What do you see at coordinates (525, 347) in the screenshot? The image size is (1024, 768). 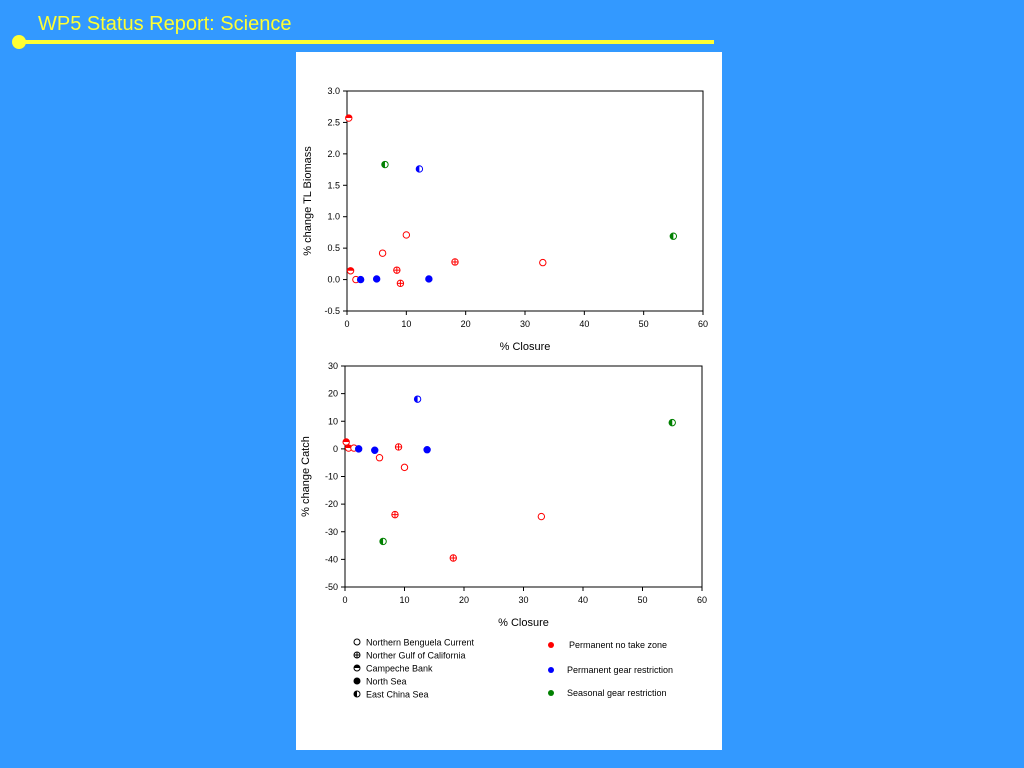 I see `chart1-x-axis-label: % Closure` at bounding box center [525, 347].